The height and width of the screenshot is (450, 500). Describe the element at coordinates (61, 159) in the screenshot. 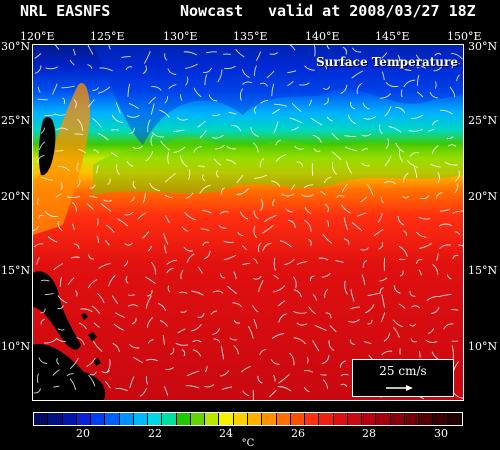

I see `warm-current-tongue` at that location.